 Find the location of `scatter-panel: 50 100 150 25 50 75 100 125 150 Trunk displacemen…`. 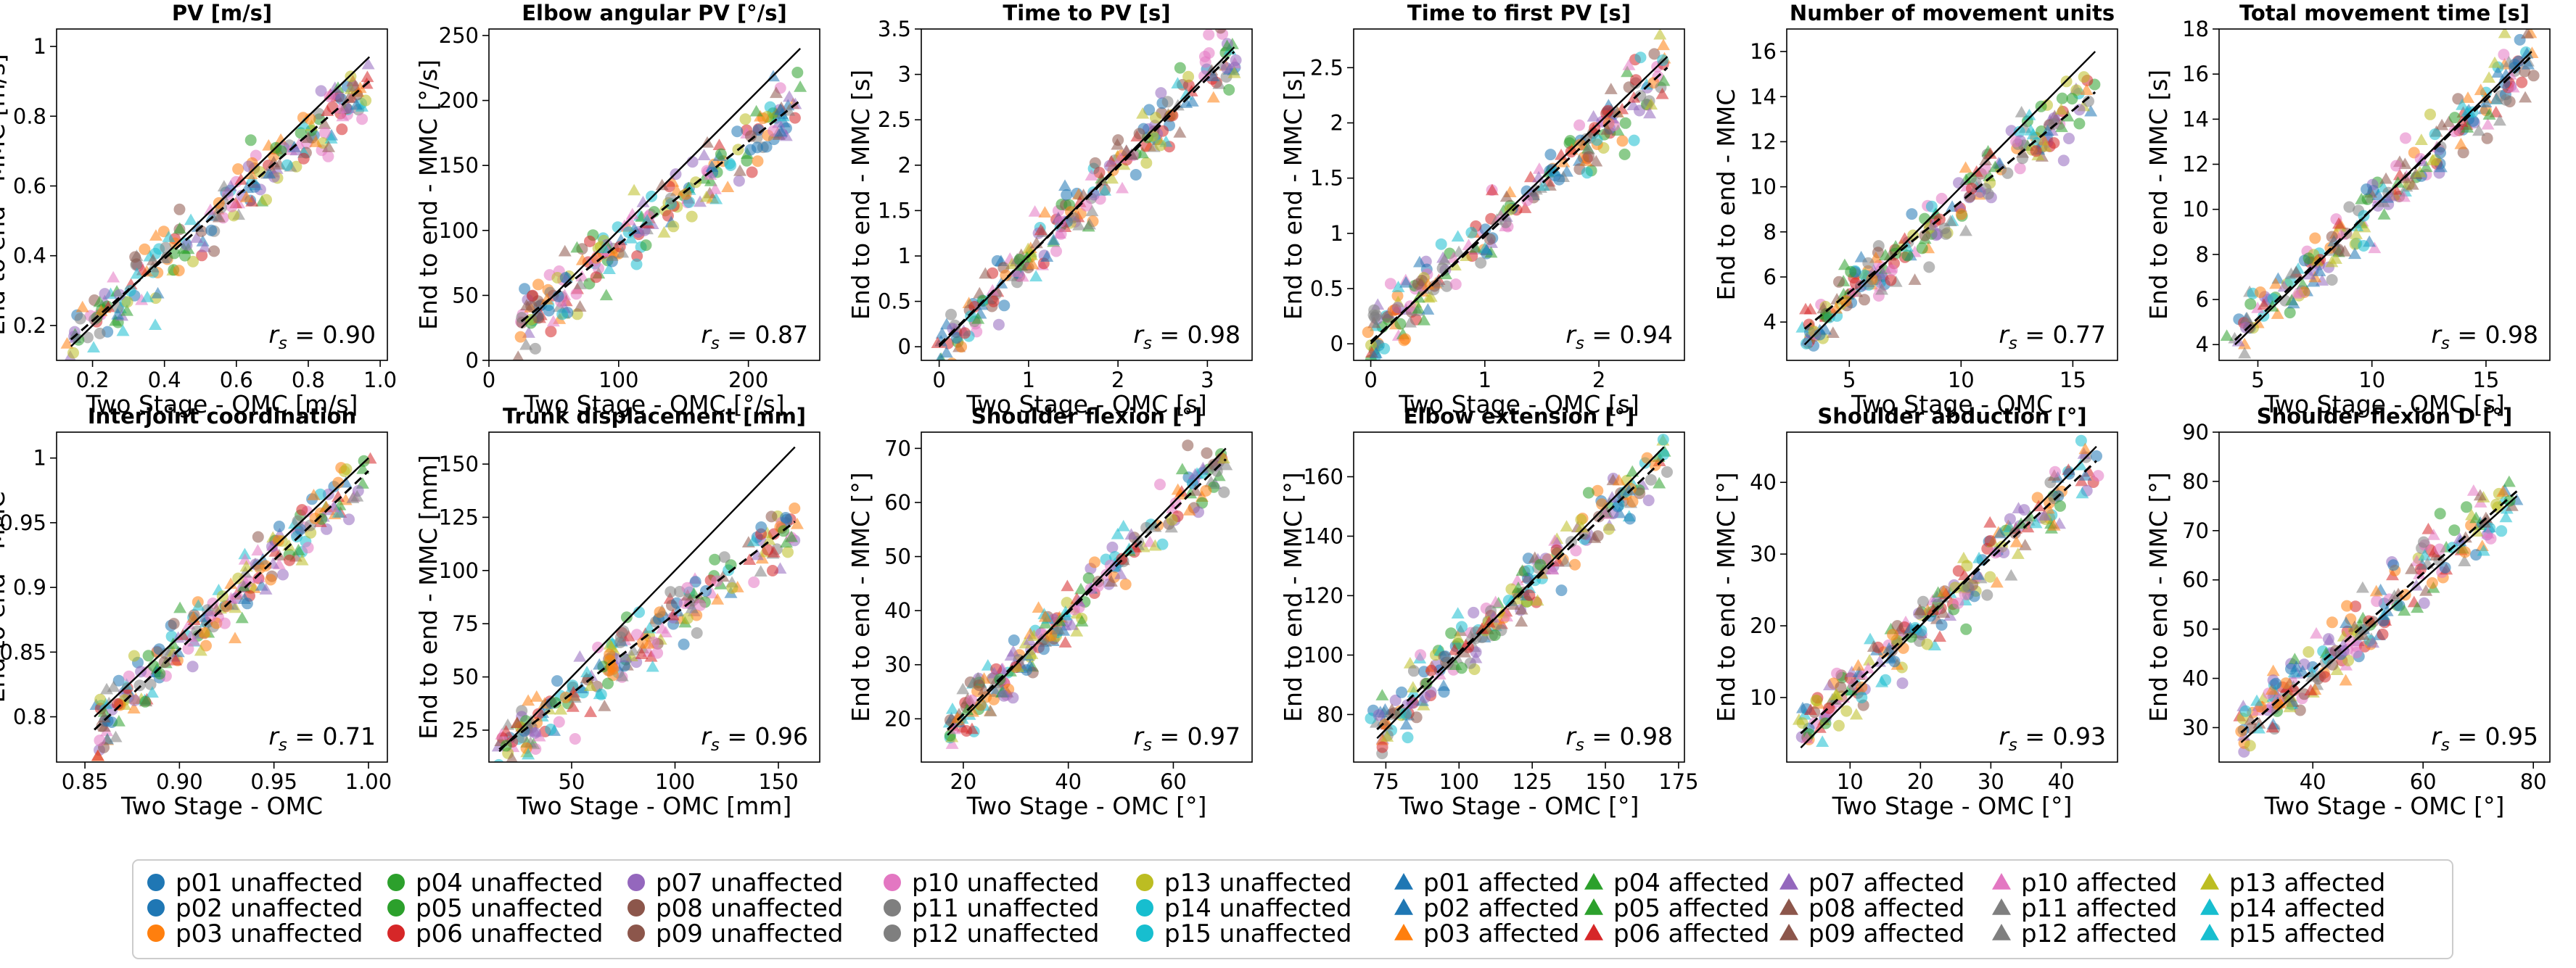

scatter-panel: 50 100 150 25 50 75 100 125 150 Trunk displacemen… is located at coordinates (617, 612).